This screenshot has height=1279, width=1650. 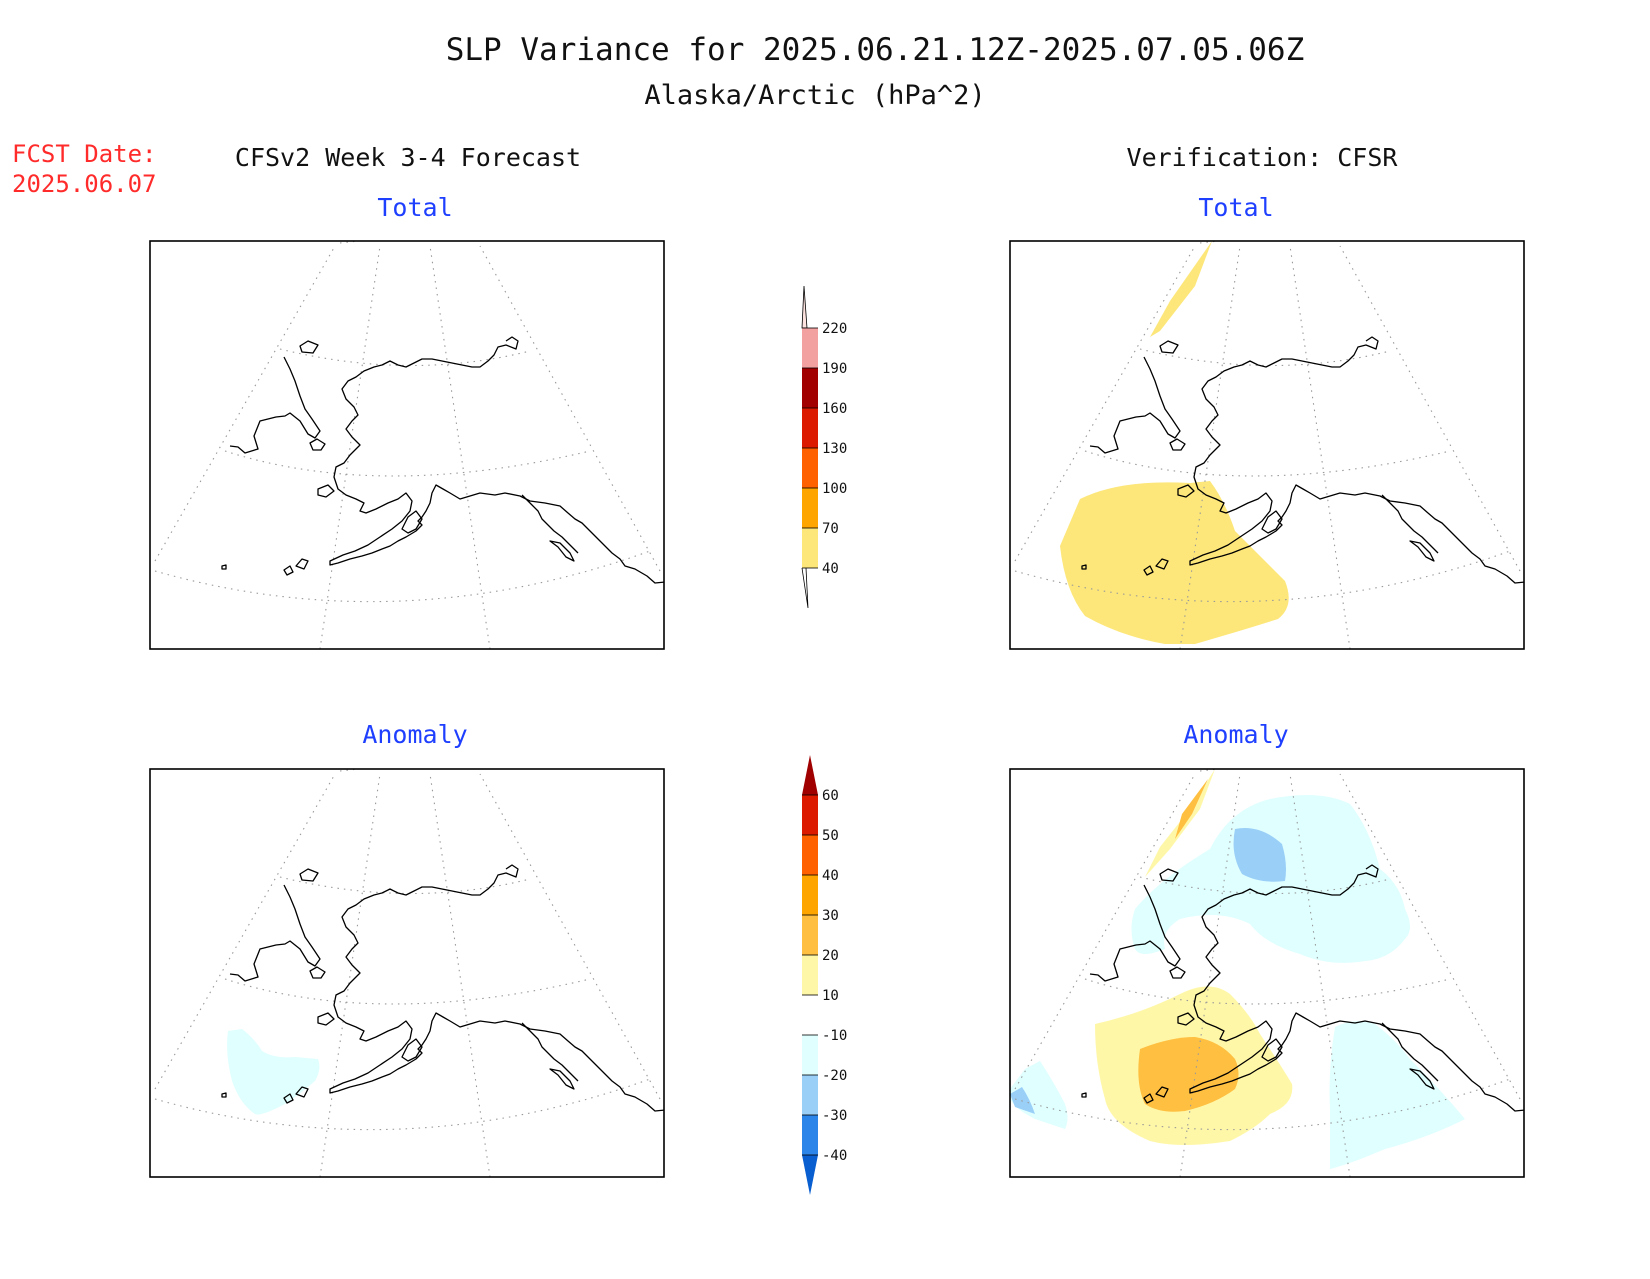 I want to click on colorbar-total-tick: 160, so click(x=834, y=409).